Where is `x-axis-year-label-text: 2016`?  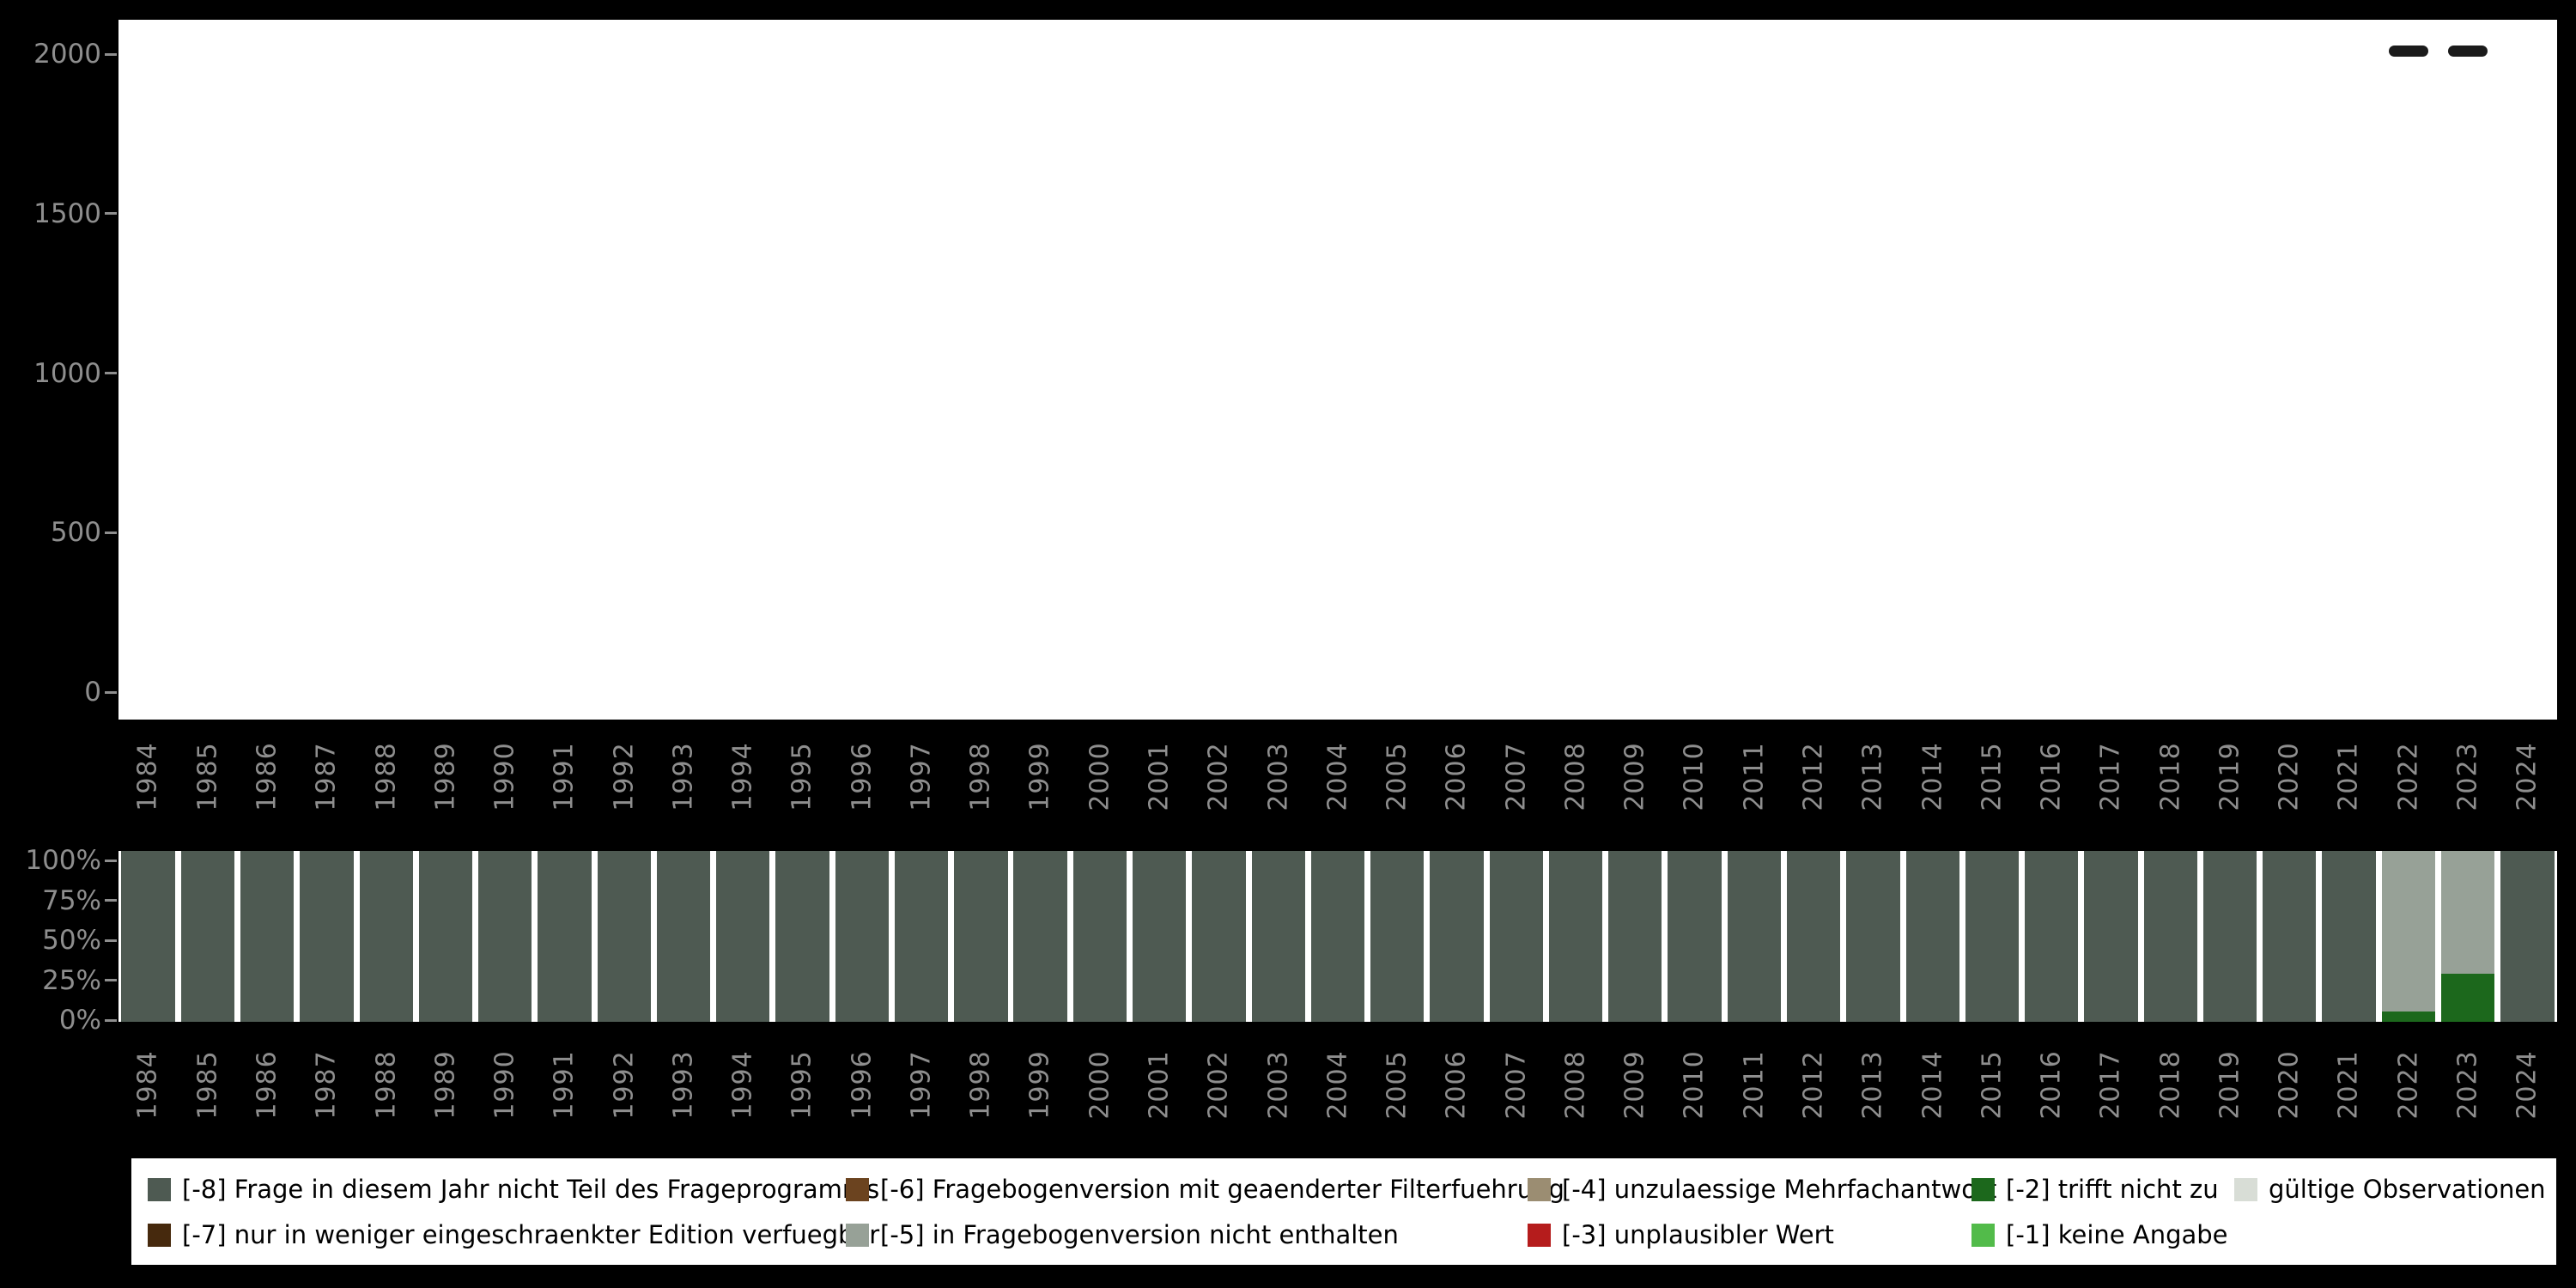 x-axis-year-label-text: 2016 is located at coordinates (2051, 776).